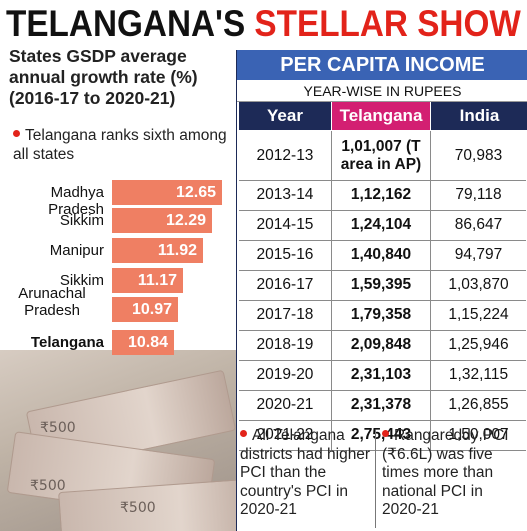  What do you see at coordinates (147, 342) in the screenshot?
I see `bar-value-label: 10.84` at bounding box center [147, 342].